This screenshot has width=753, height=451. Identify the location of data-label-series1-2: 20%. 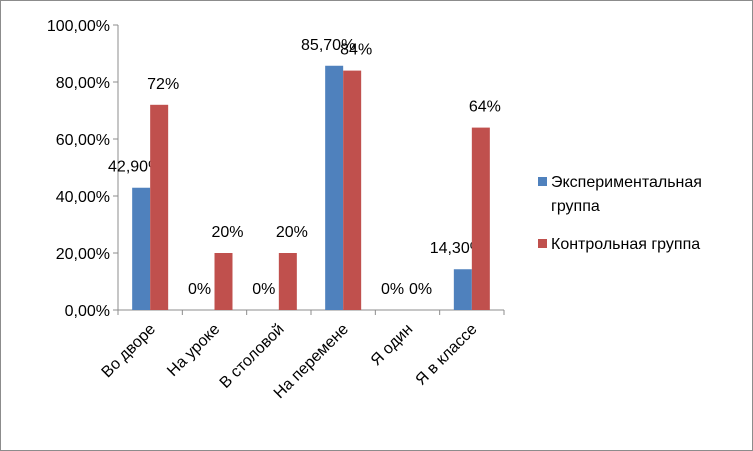
(292, 232).